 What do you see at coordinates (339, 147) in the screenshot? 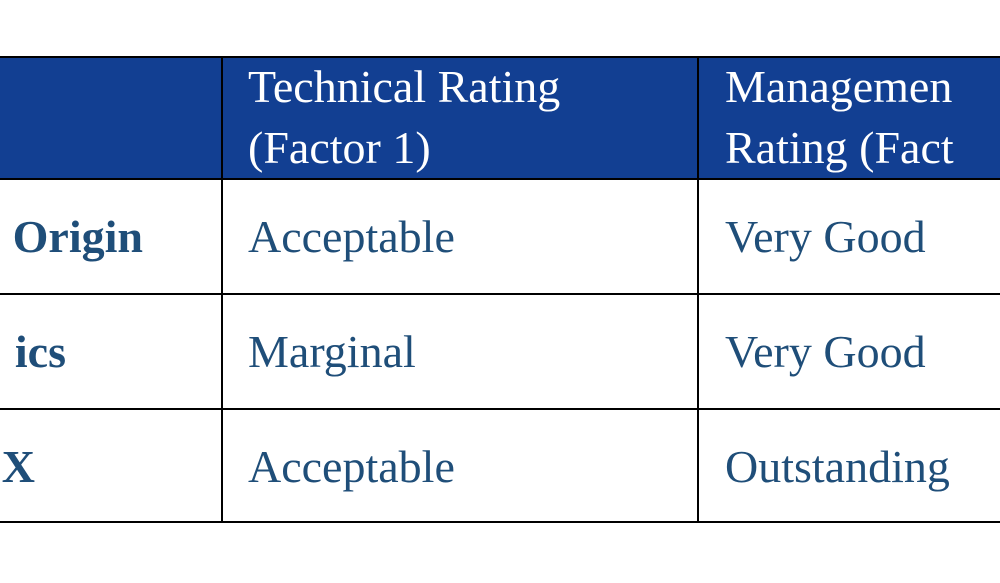
I see `header-cell: (Factor 1)` at bounding box center [339, 147].